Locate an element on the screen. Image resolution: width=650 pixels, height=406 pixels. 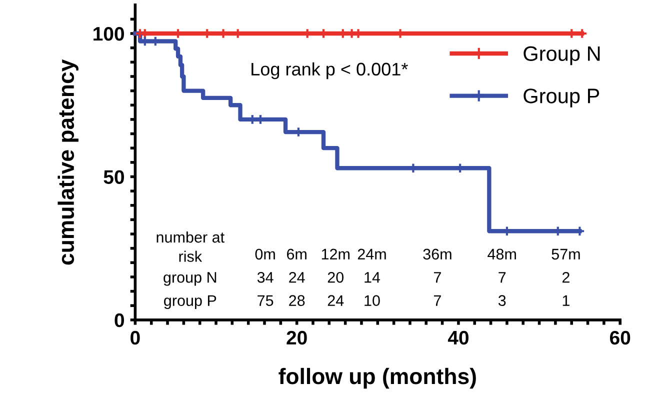
annotation: 1 is located at coordinates (566, 300).